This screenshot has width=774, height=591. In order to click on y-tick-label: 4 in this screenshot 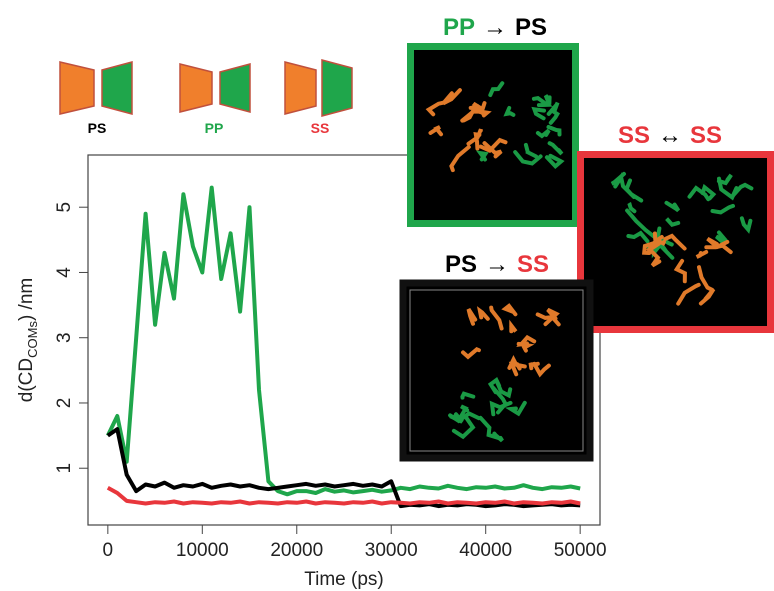, I will do `click(64, 272)`.